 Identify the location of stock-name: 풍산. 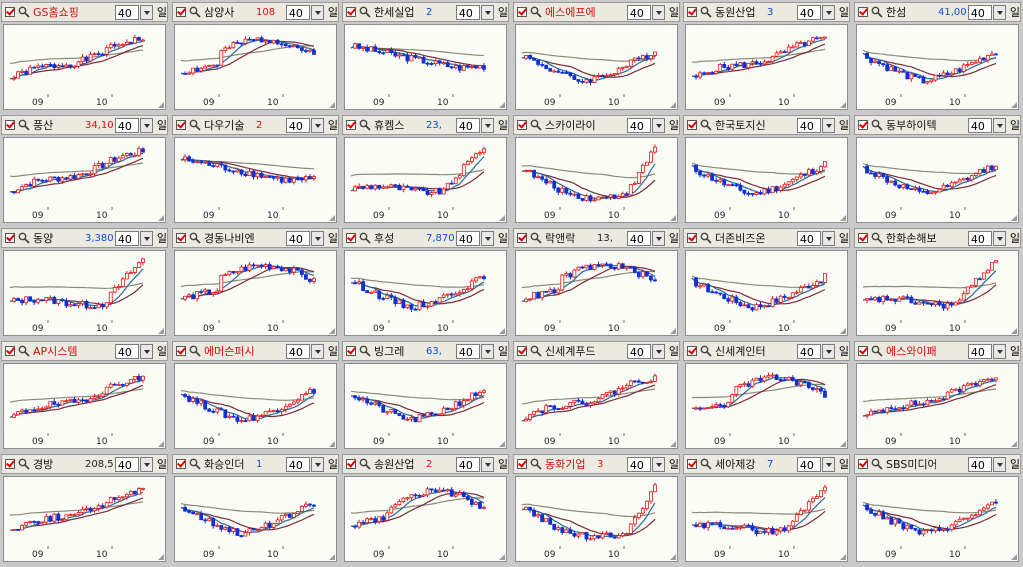
(43, 125).